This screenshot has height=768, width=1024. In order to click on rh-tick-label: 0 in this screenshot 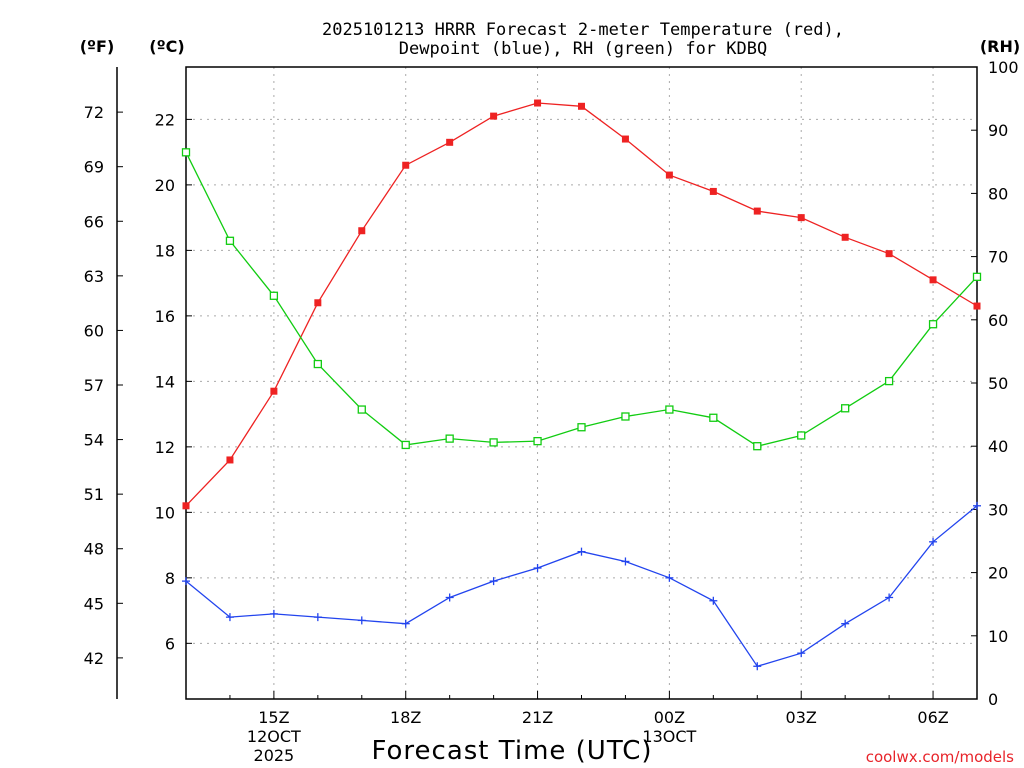, I will do `click(993, 699)`.